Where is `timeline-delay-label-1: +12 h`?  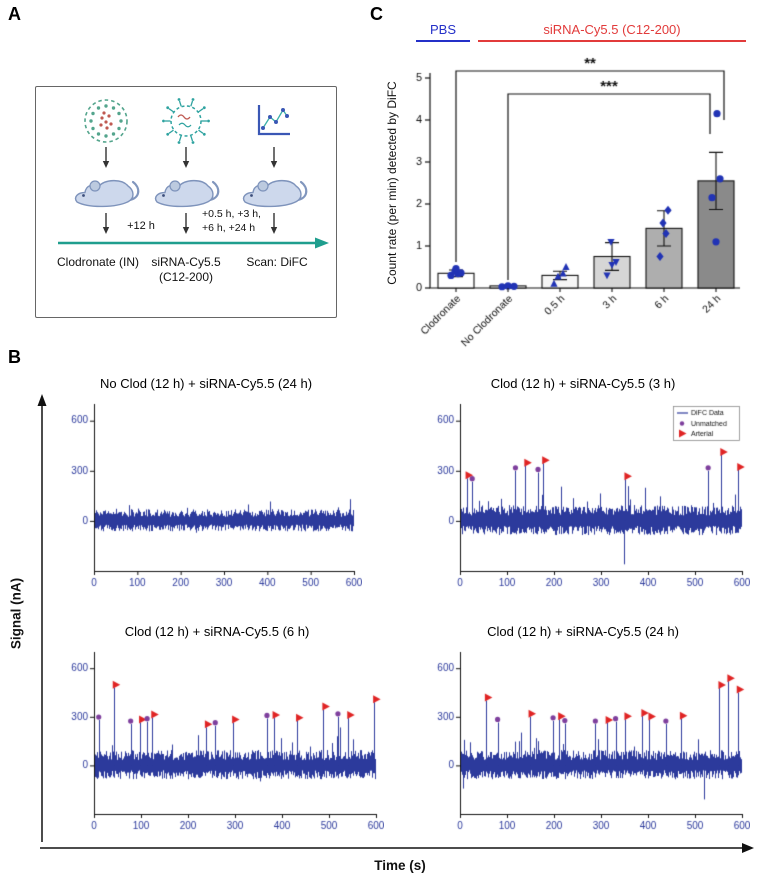 timeline-delay-label-1: +12 h is located at coordinates (141, 226).